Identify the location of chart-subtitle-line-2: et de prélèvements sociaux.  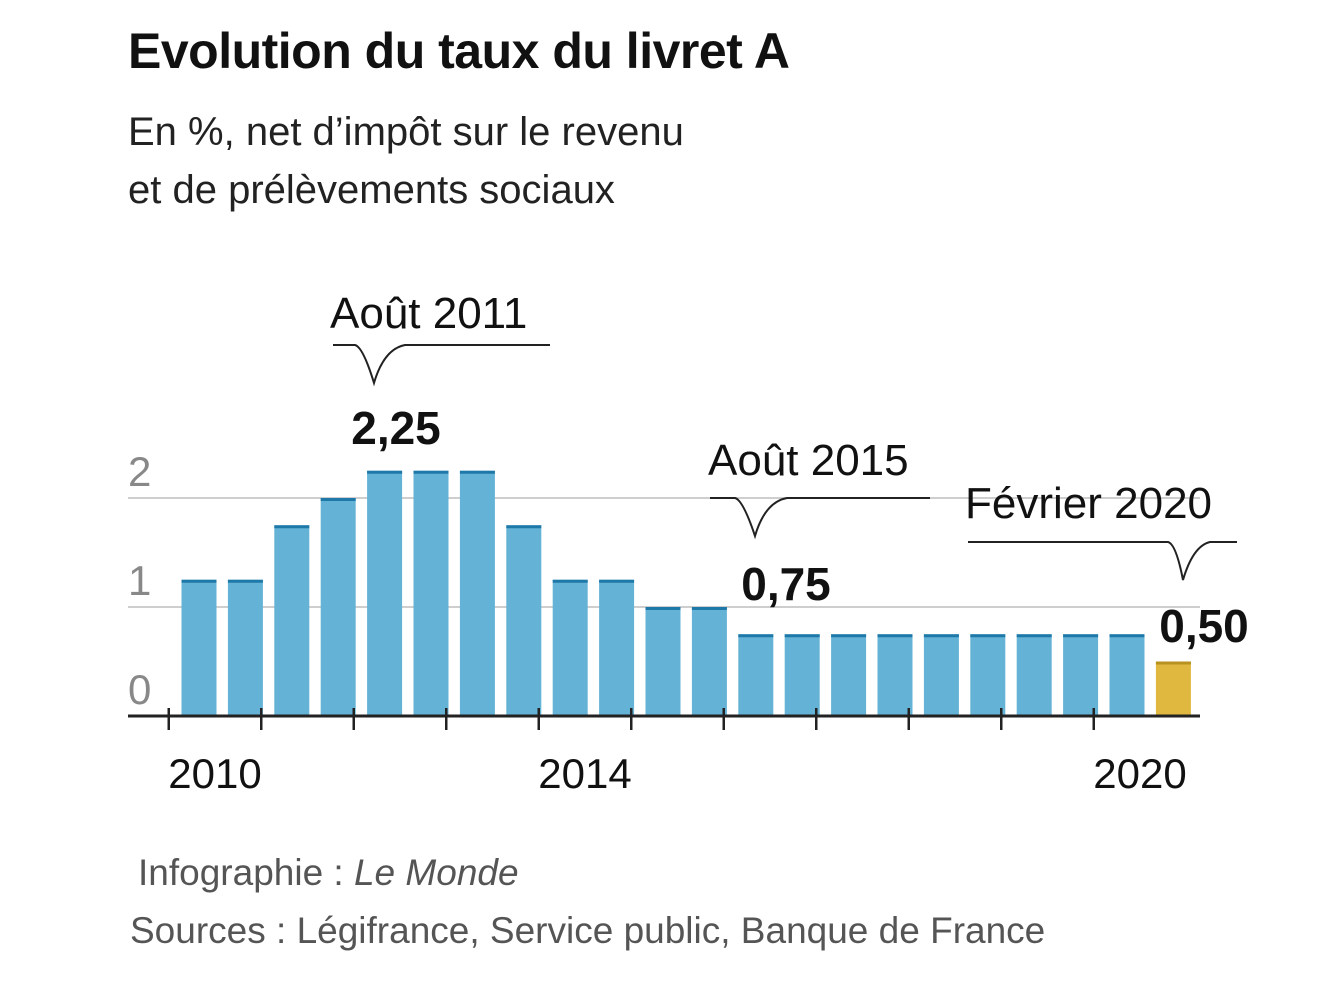
(371, 190).